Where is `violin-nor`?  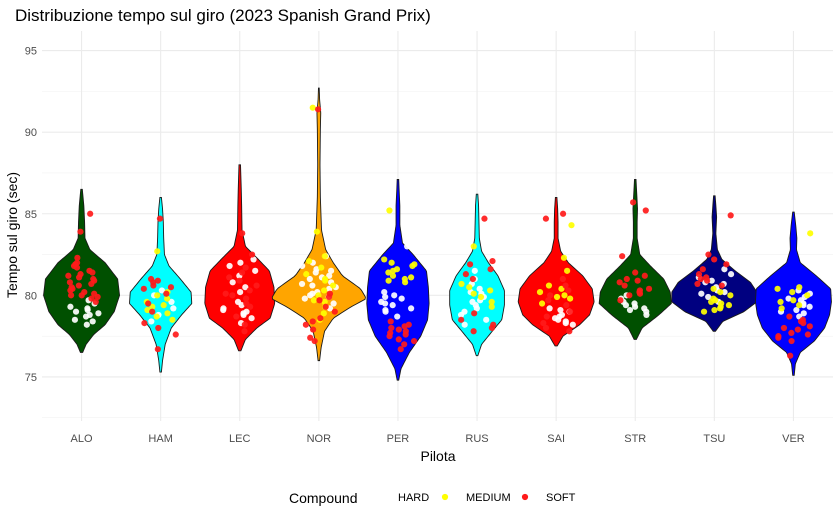 violin-nor is located at coordinates (318, 224).